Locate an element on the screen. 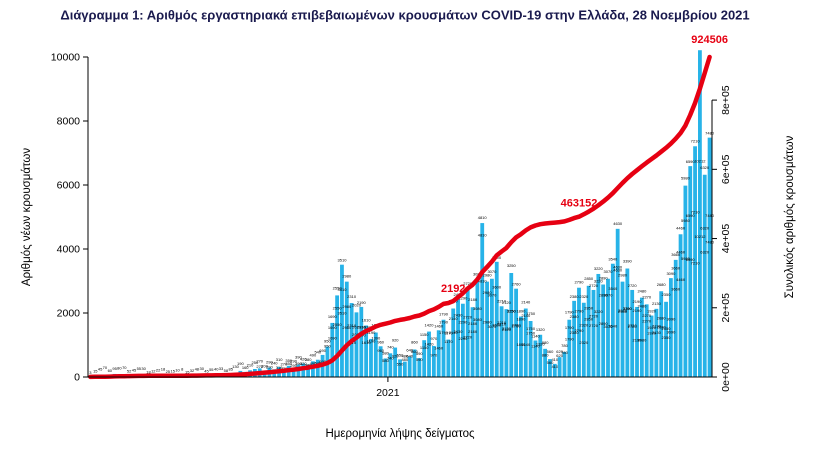 Image resolution: width=831 pixels, height=450 pixels. bar-value-label: 70 is located at coordinates (124, 367).